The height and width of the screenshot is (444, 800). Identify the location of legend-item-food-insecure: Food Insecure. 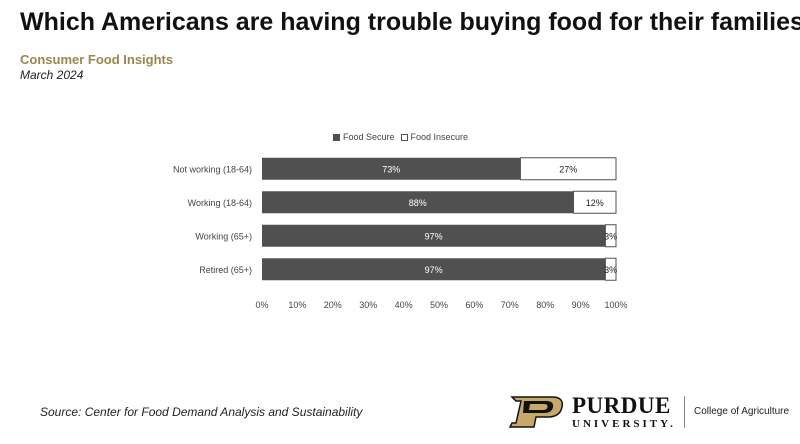
(434, 137).